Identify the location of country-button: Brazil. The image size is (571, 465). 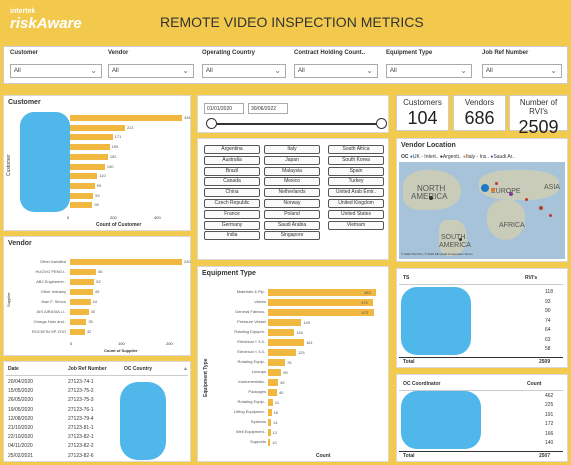
(232, 171).